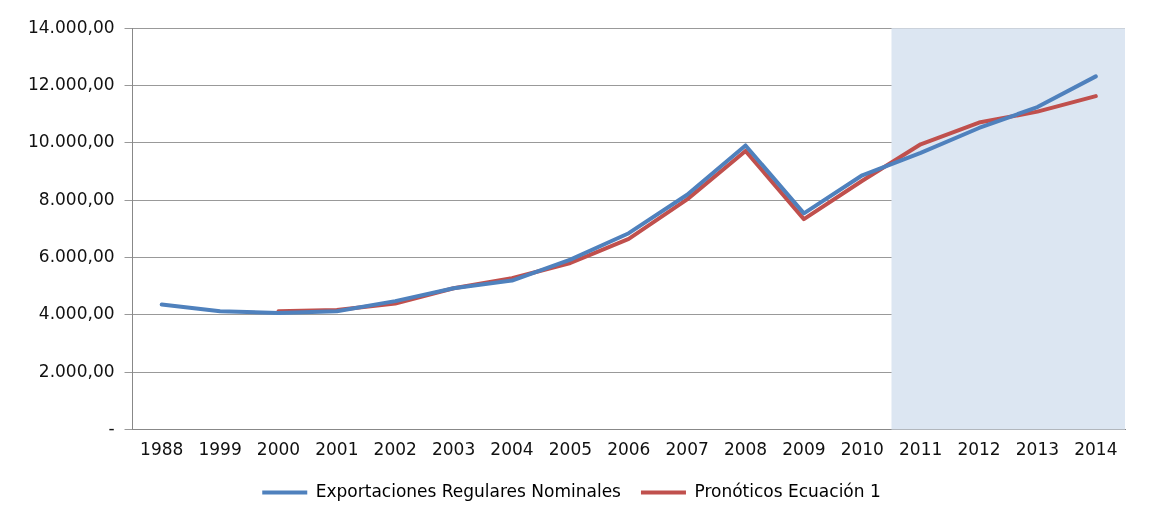  I want to click on legend-label: Pronóticos Ecuación 1, so click(787, 490).